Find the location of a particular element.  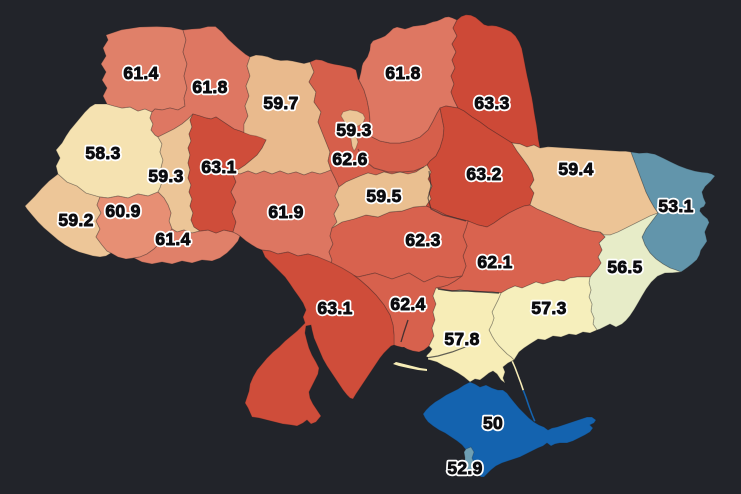

svg-text: 59.2 is located at coordinates (75, 220).